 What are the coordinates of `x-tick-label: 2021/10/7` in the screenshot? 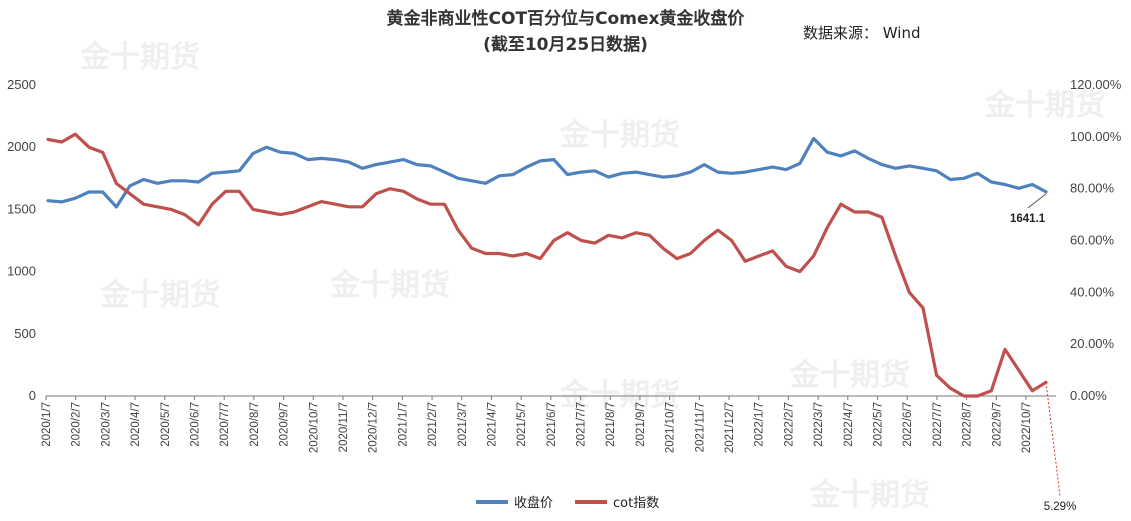 It's located at (671, 427).